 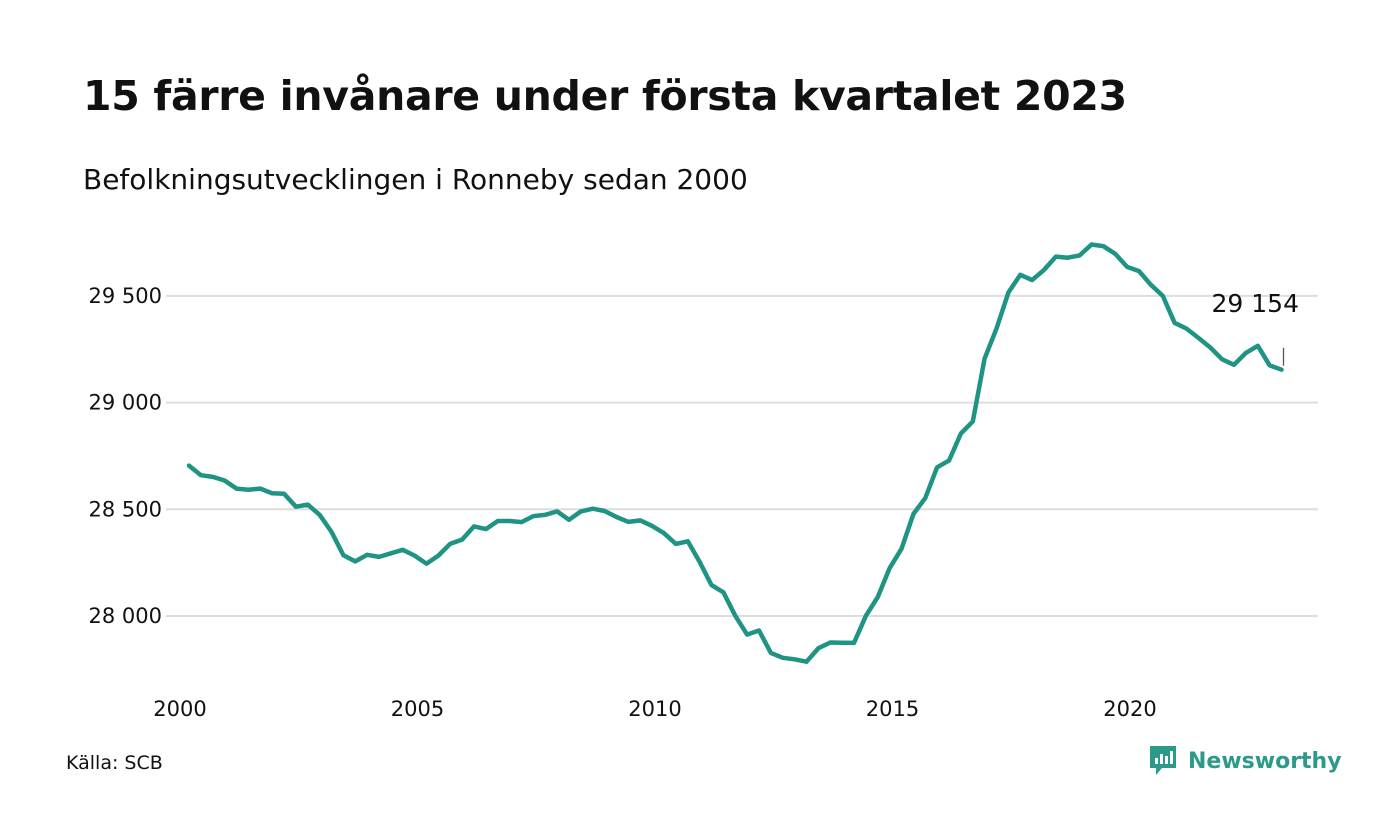 What do you see at coordinates (1255, 303) in the screenshot?
I see `last-value-annotation: 29 154` at bounding box center [1255, 303].